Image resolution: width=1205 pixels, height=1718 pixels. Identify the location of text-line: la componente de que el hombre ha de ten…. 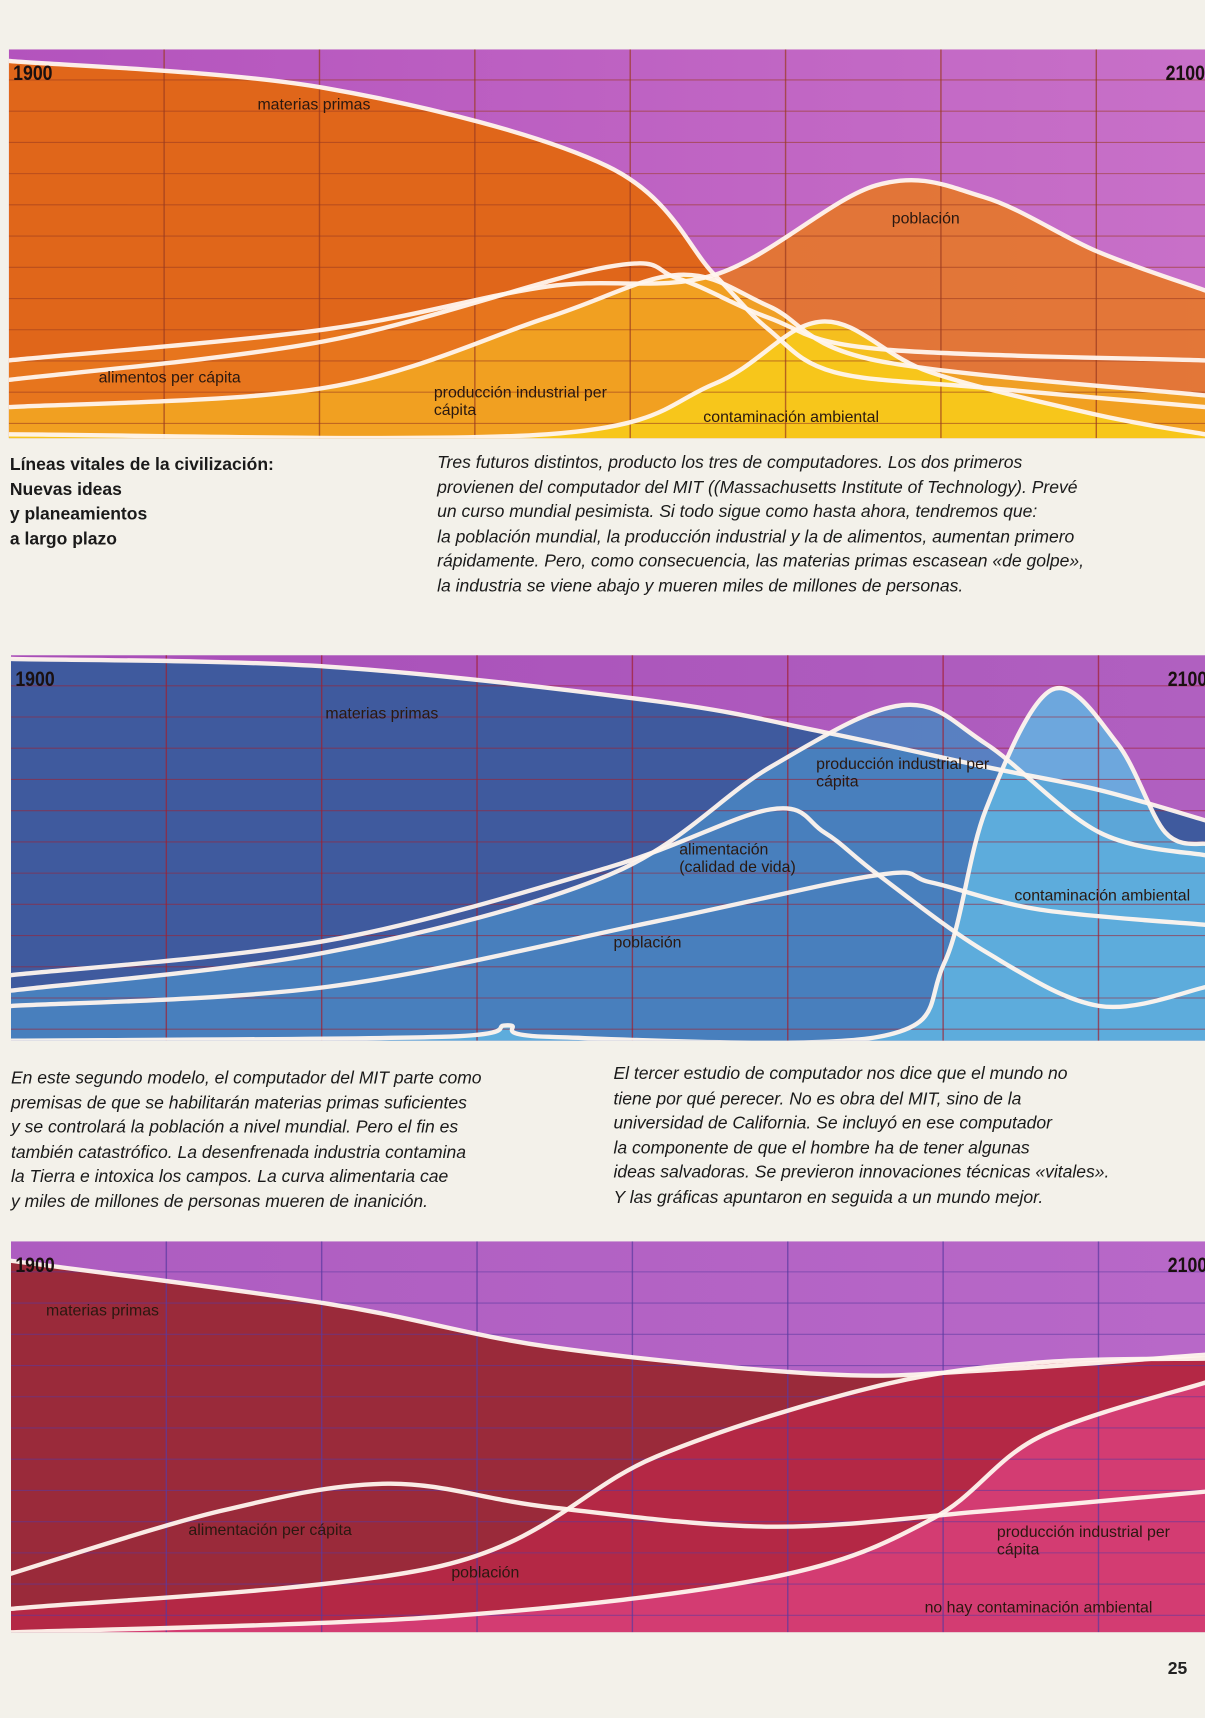
(821, 1148).